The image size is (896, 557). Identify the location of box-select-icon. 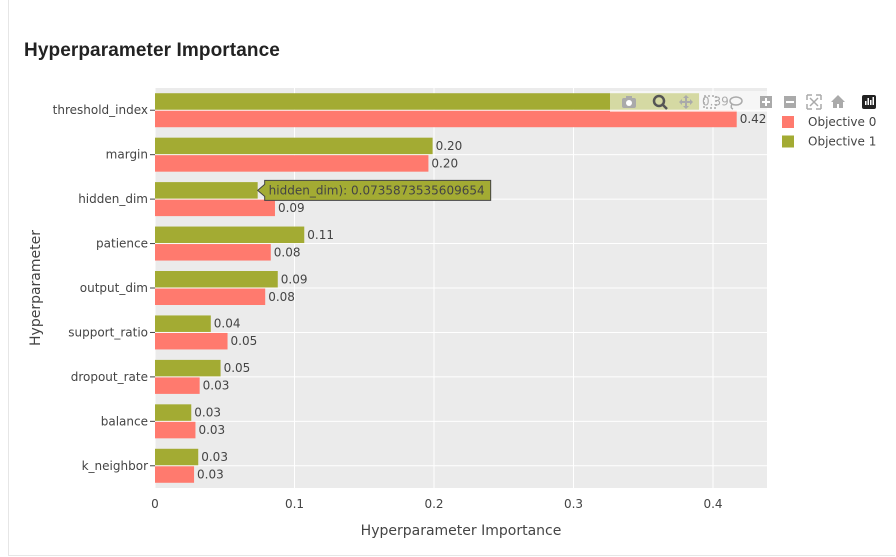
(710, 102).